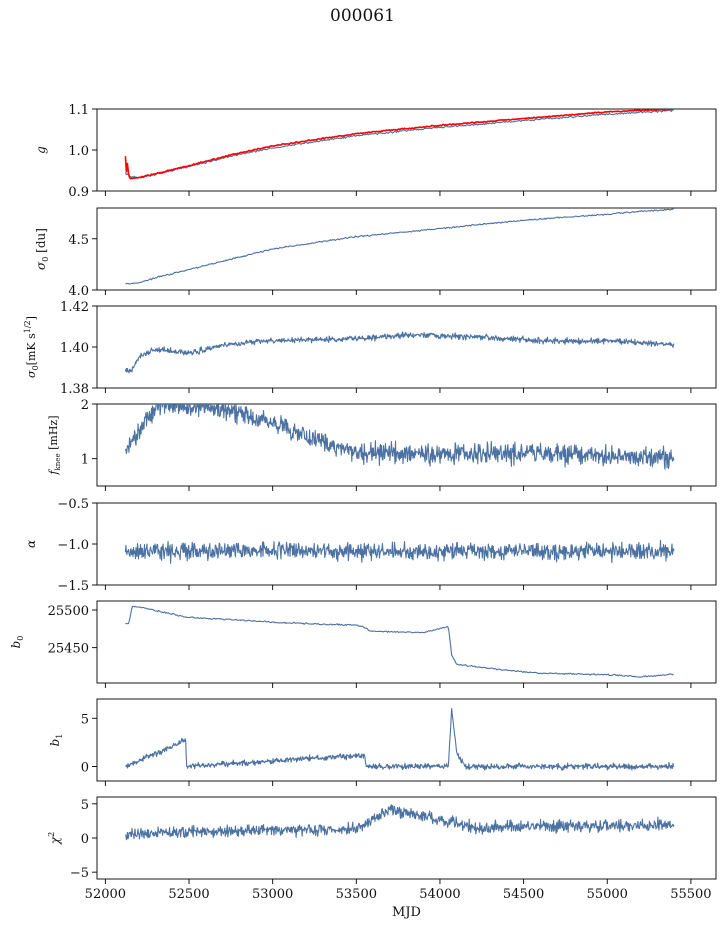  I want to click on y-axis-label: σ0 [du], so click(42, 249).